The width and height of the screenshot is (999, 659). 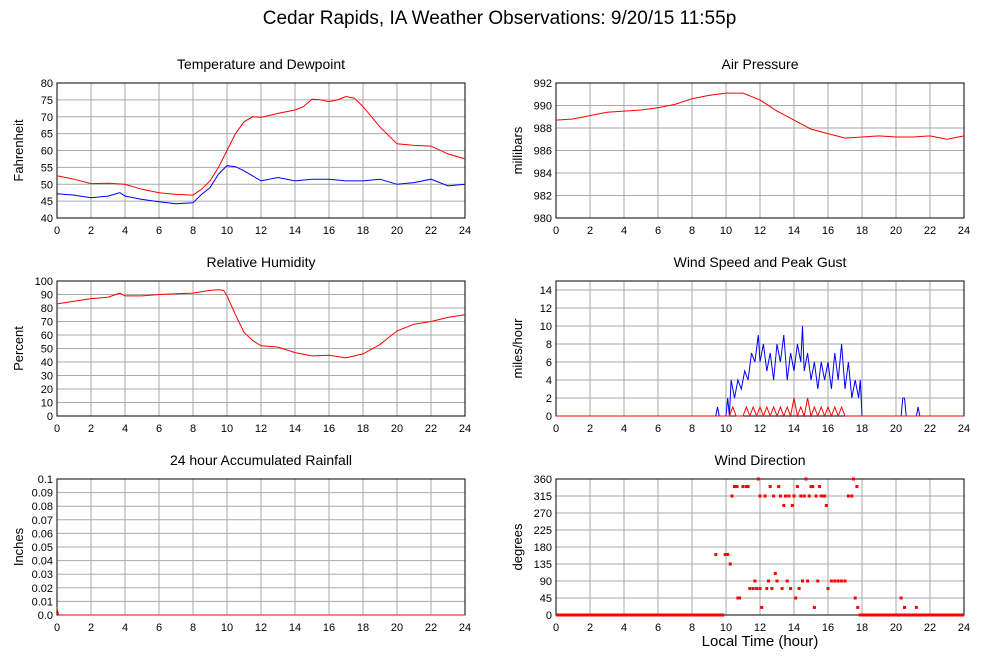 What do you see at coordinates (260, 611) in the screenshot?
I see `rain-series-0-line` at bounding box center [260, 611].